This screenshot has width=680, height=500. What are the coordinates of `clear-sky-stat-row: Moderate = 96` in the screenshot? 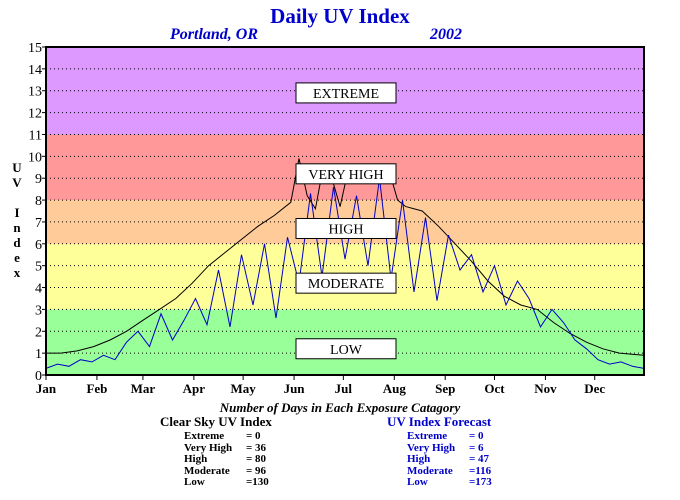 It's located at (235, 471).